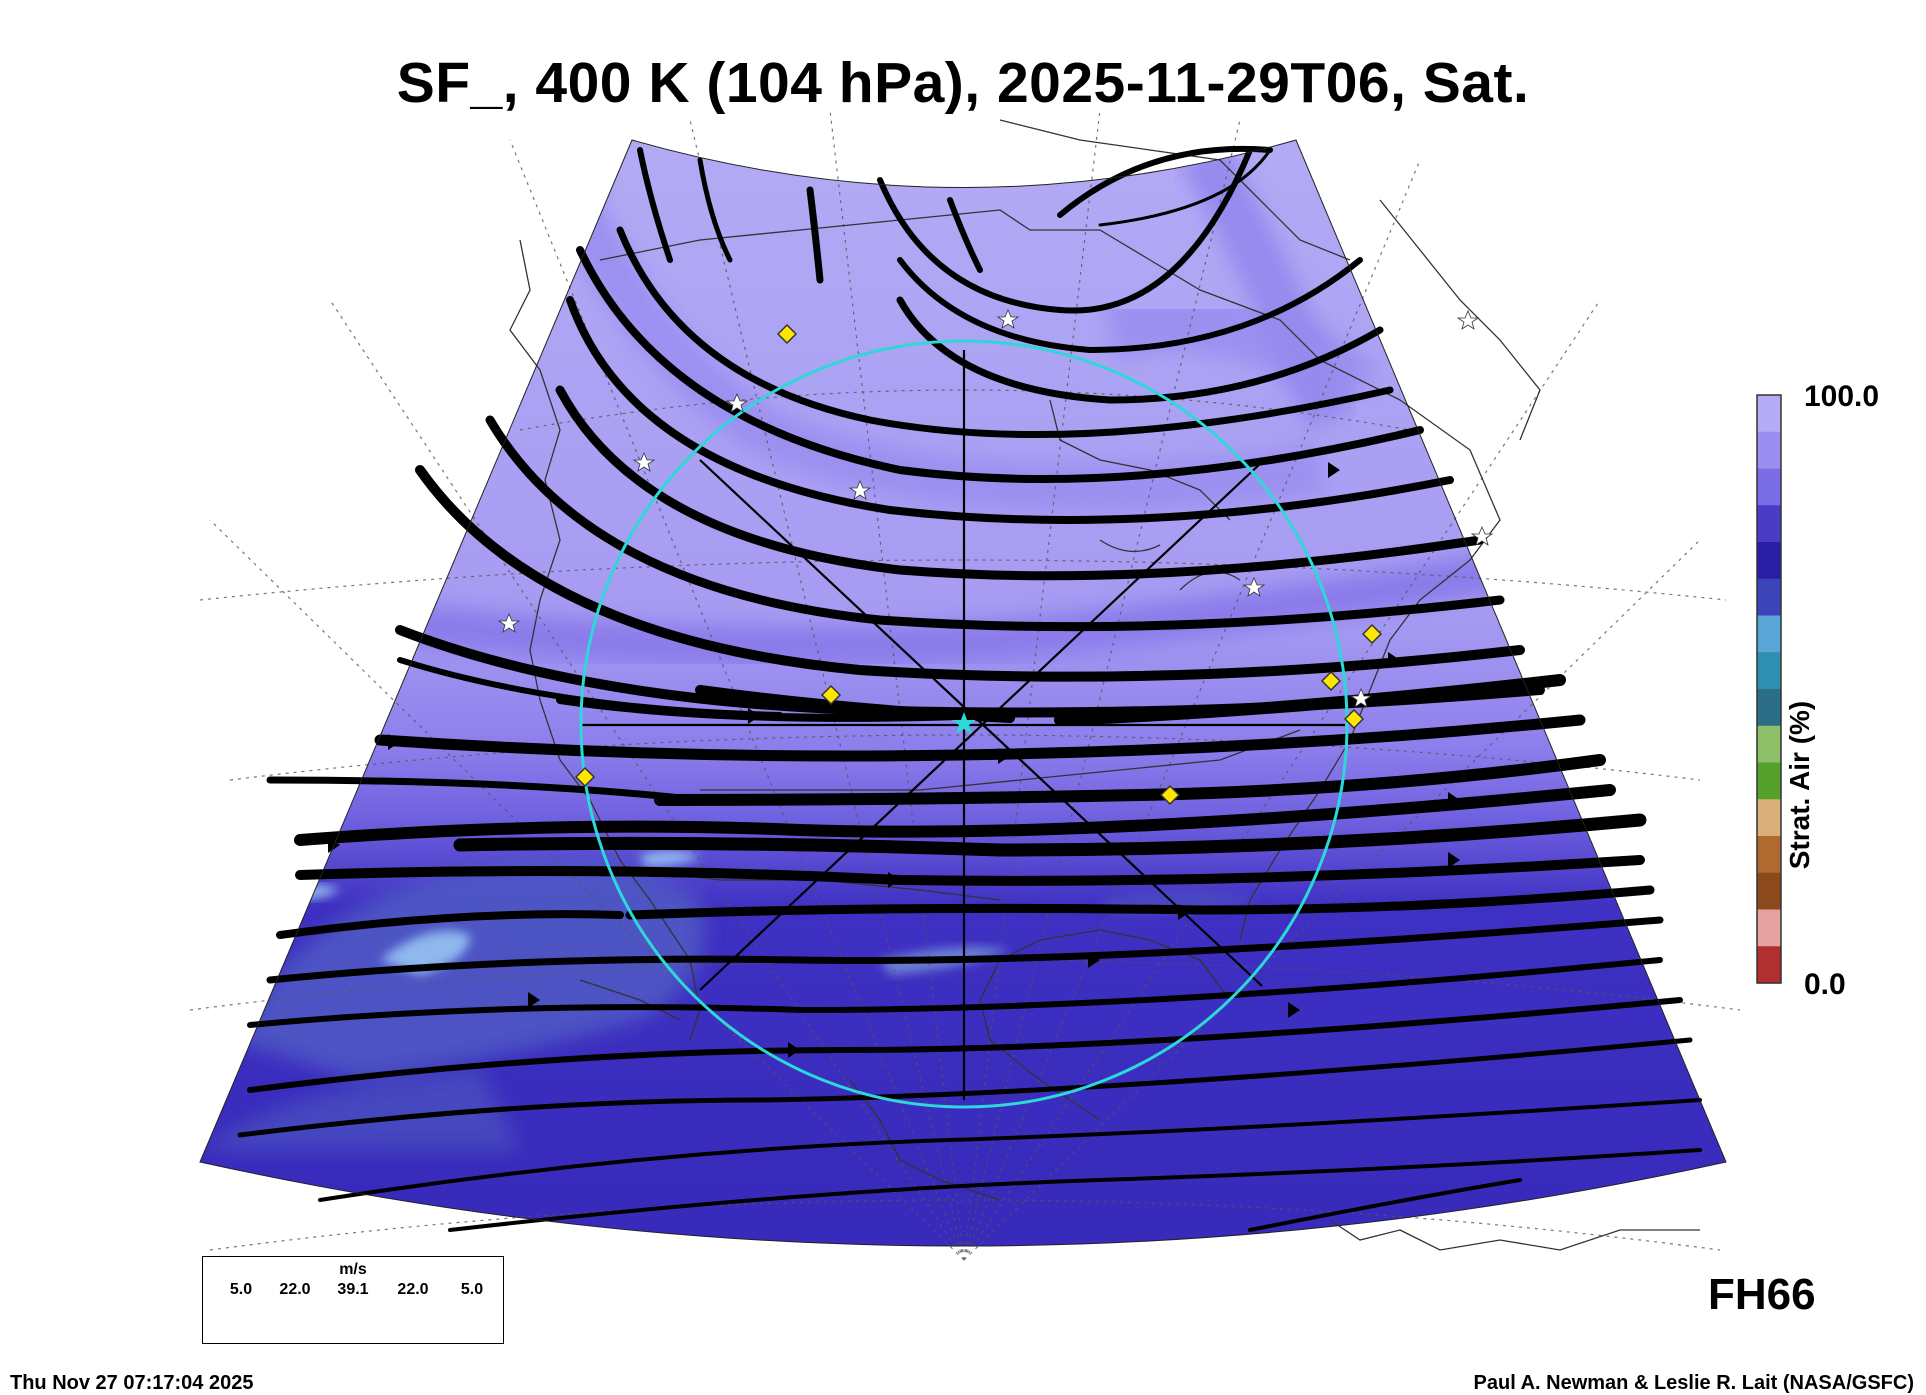 This screenshot has width=1926, height=1395. Describe the element at coordinates (1799, 785) in the screenshot. I see `colorbar-axis-label: Strat. Air (%)` at that location.